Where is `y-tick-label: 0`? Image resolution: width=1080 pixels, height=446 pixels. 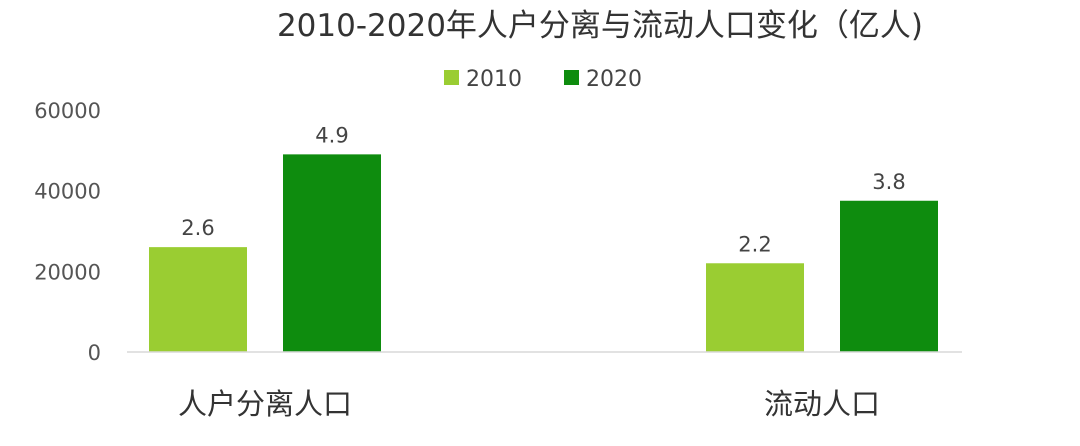 y-tick-label: 0 is located at coordinates (94, 353).